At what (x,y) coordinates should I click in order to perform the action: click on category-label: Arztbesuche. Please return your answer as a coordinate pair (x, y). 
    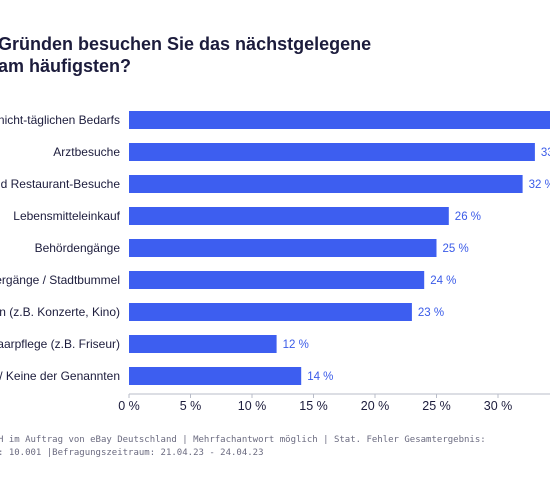
    Looking at the image, I should click on (86, 152).